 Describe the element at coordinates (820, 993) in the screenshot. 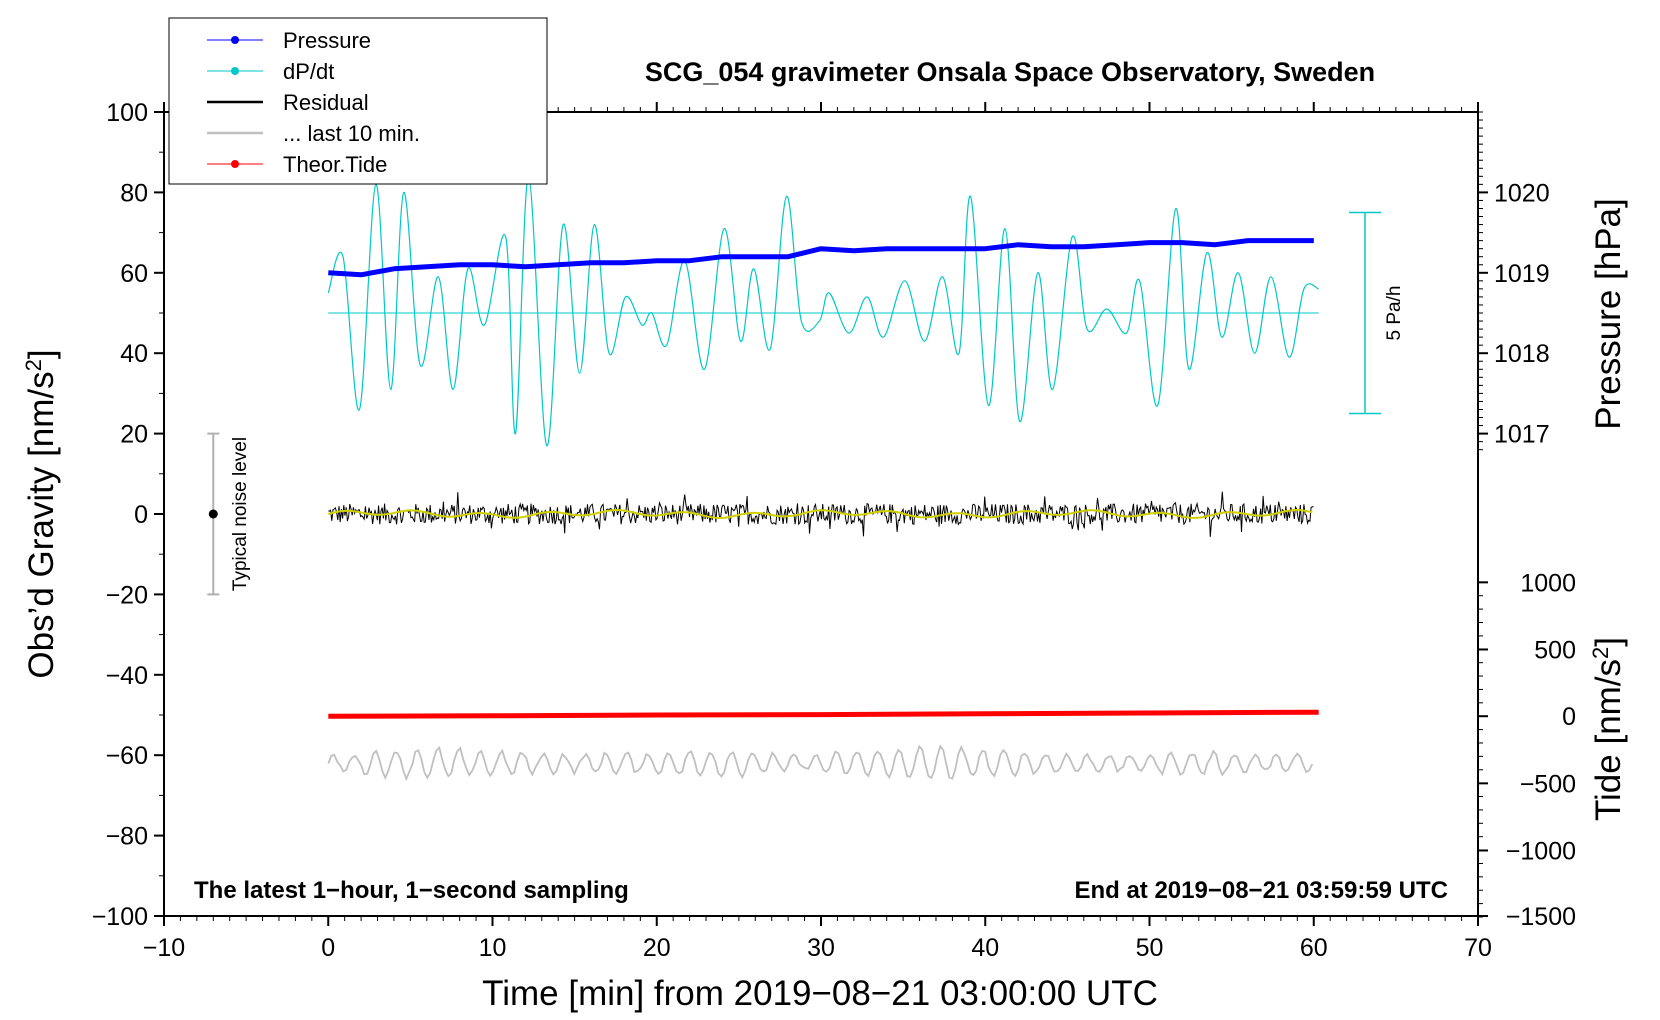

I see `x-axis-title: Time [min] from 2019−08−21 03:00:00 UTC` at that location.